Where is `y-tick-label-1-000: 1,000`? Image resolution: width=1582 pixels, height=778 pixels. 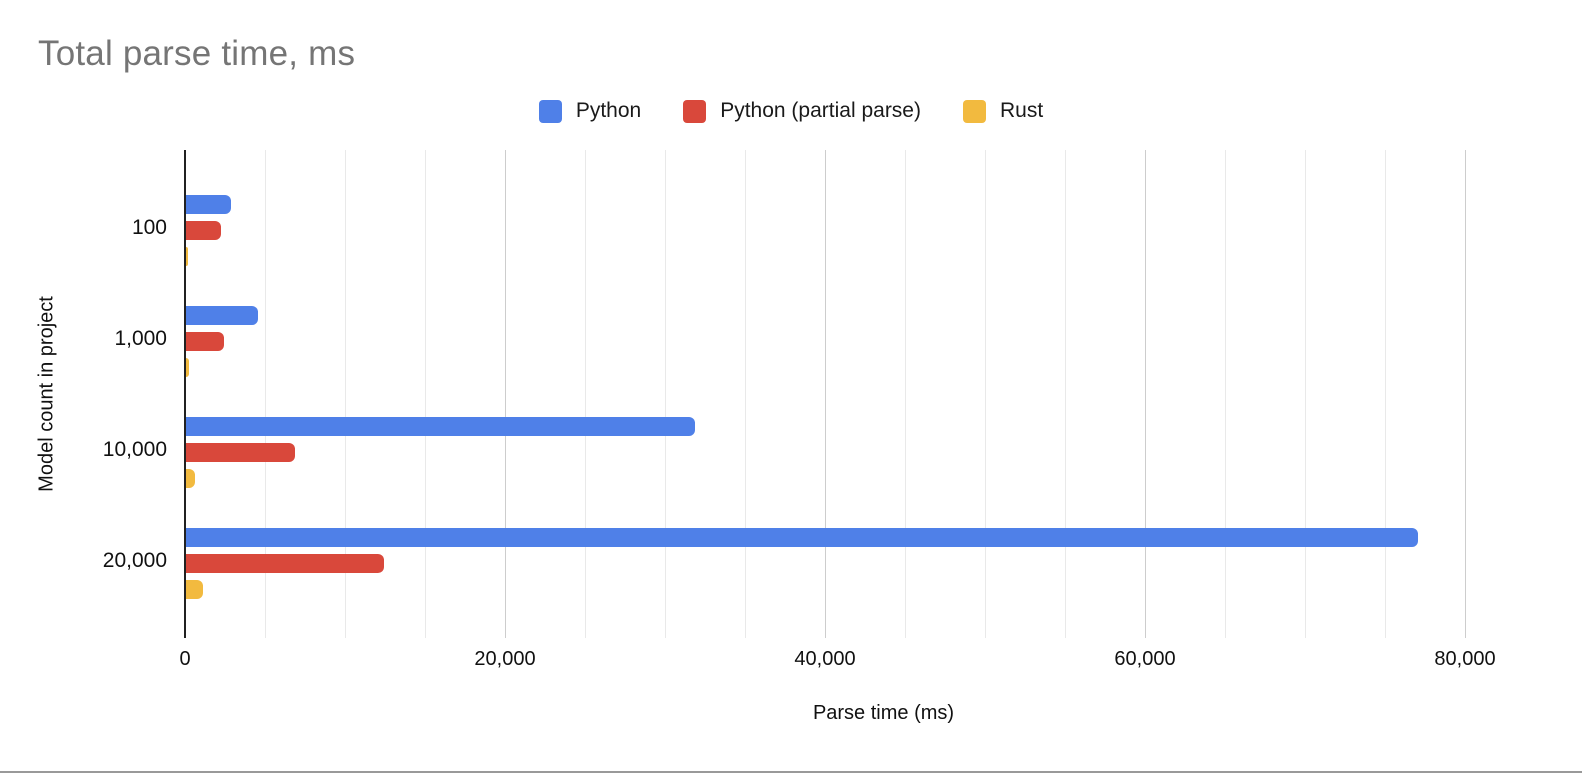 y-tick-label-1-000: 1,000 is located at coordinates (140, 338).